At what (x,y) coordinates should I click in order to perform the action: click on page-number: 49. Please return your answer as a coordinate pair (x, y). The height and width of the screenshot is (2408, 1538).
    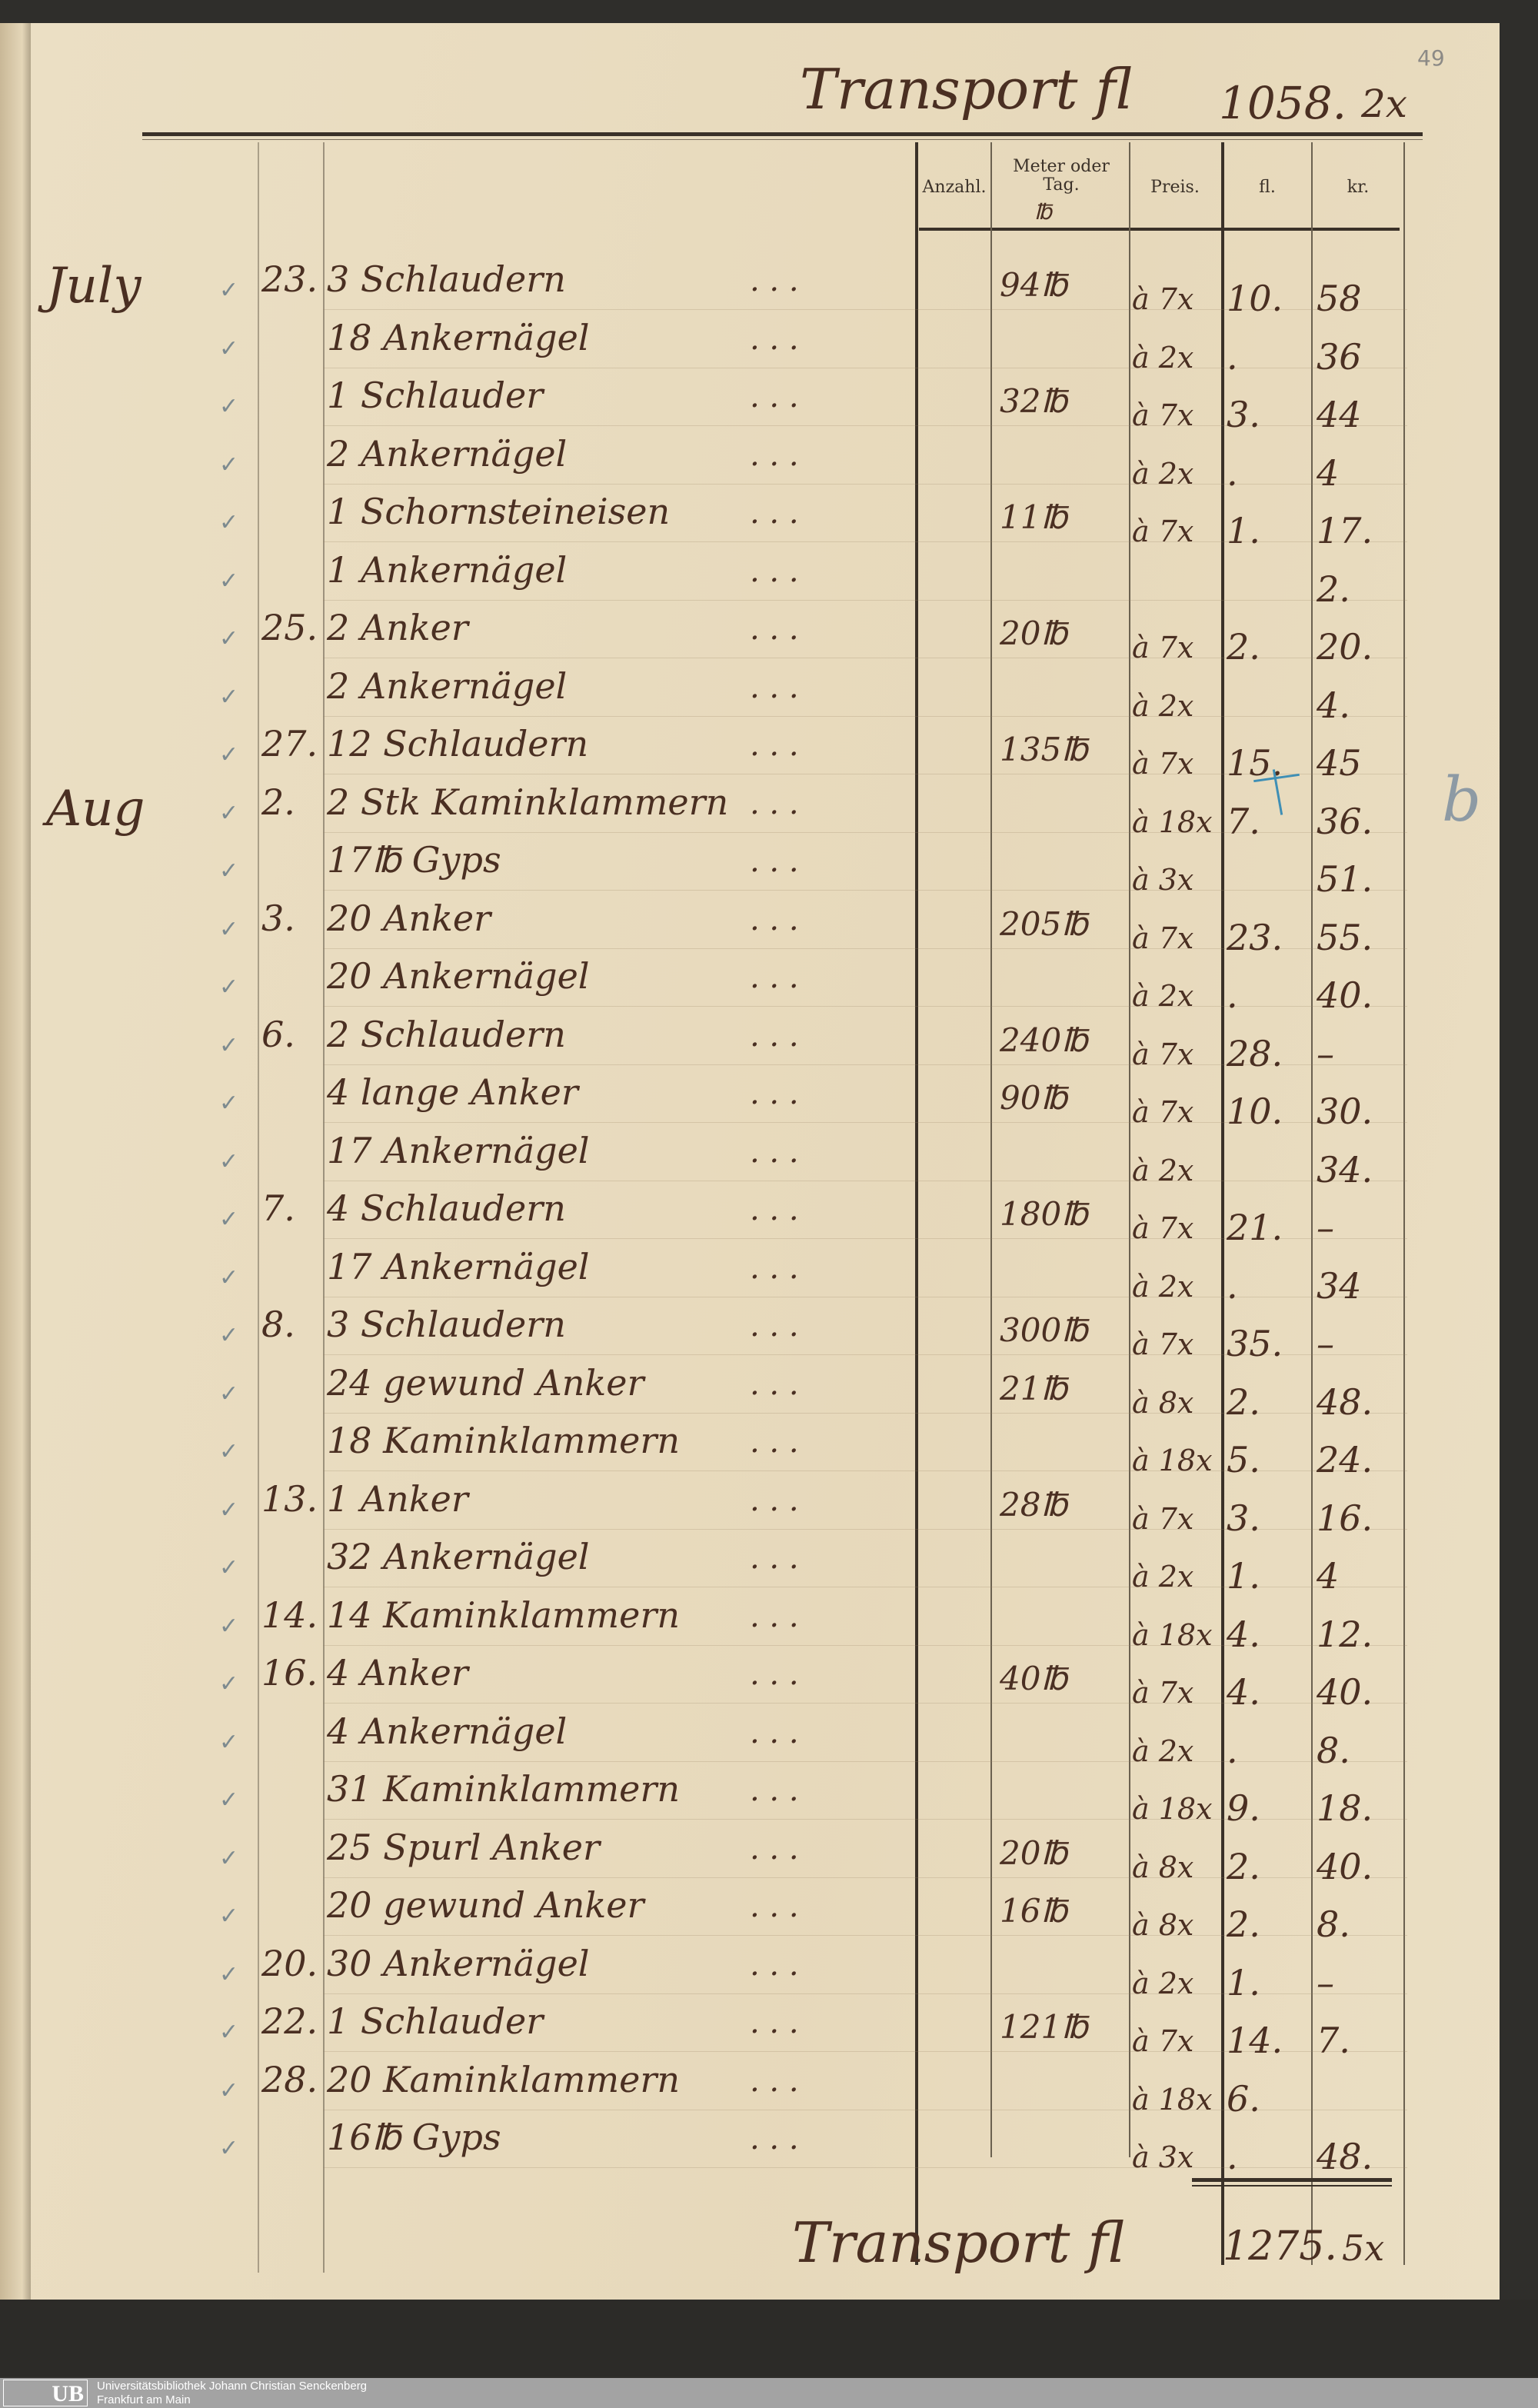
    Looking at the image, I should click on (1431, 58).